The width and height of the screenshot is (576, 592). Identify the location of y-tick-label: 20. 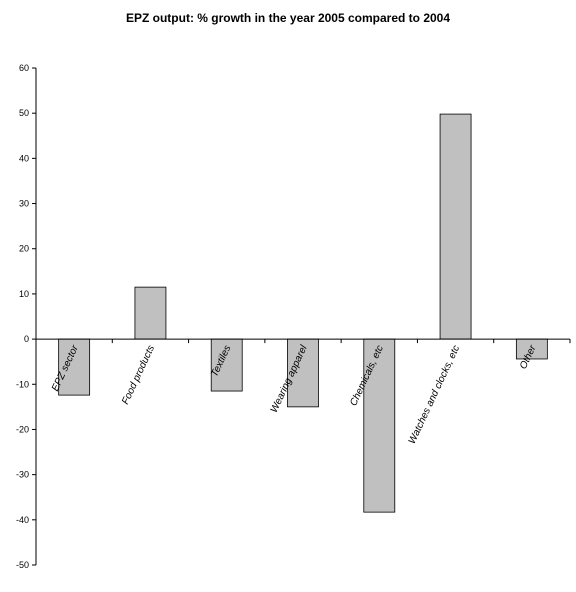
(24, 249).